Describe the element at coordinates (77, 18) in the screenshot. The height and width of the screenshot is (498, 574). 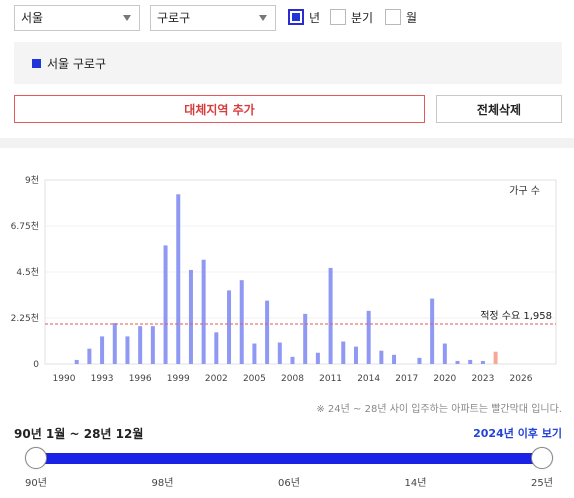
I see `city-select: 서울` at that location.